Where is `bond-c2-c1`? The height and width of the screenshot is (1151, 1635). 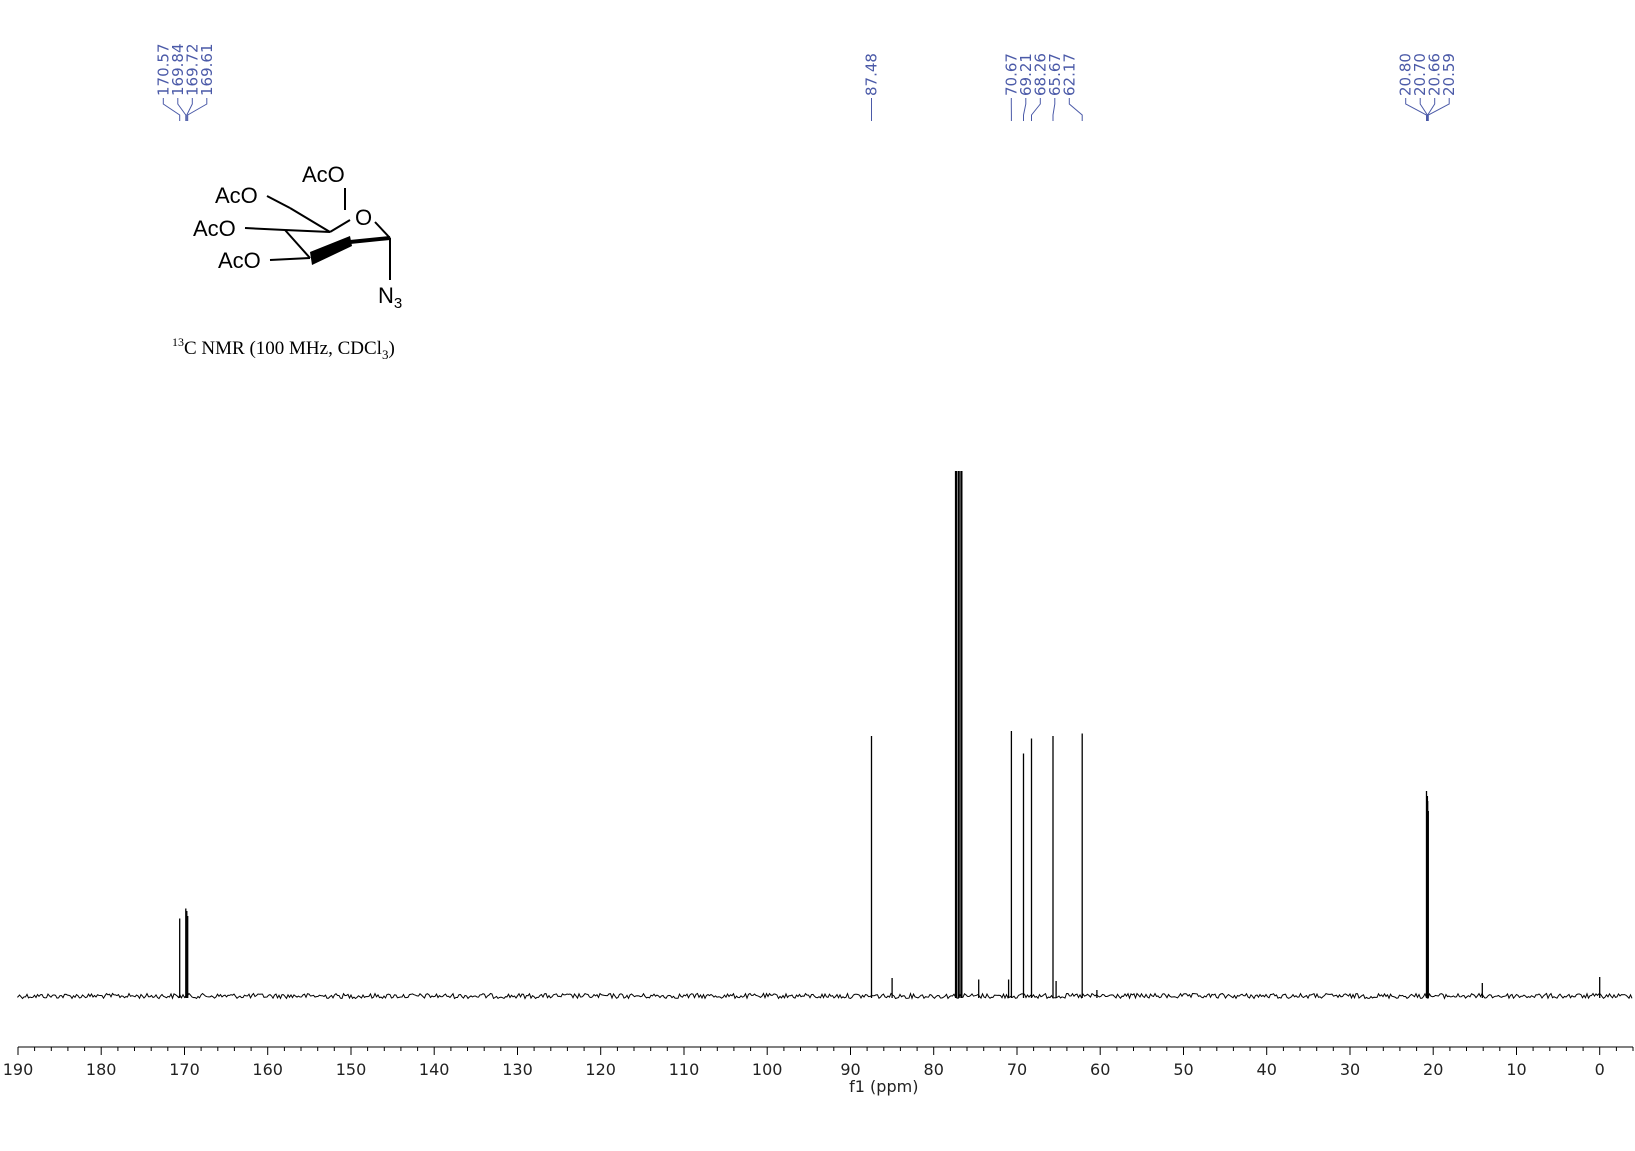 bond-c2-c1 is located at coordinates (370, 240).